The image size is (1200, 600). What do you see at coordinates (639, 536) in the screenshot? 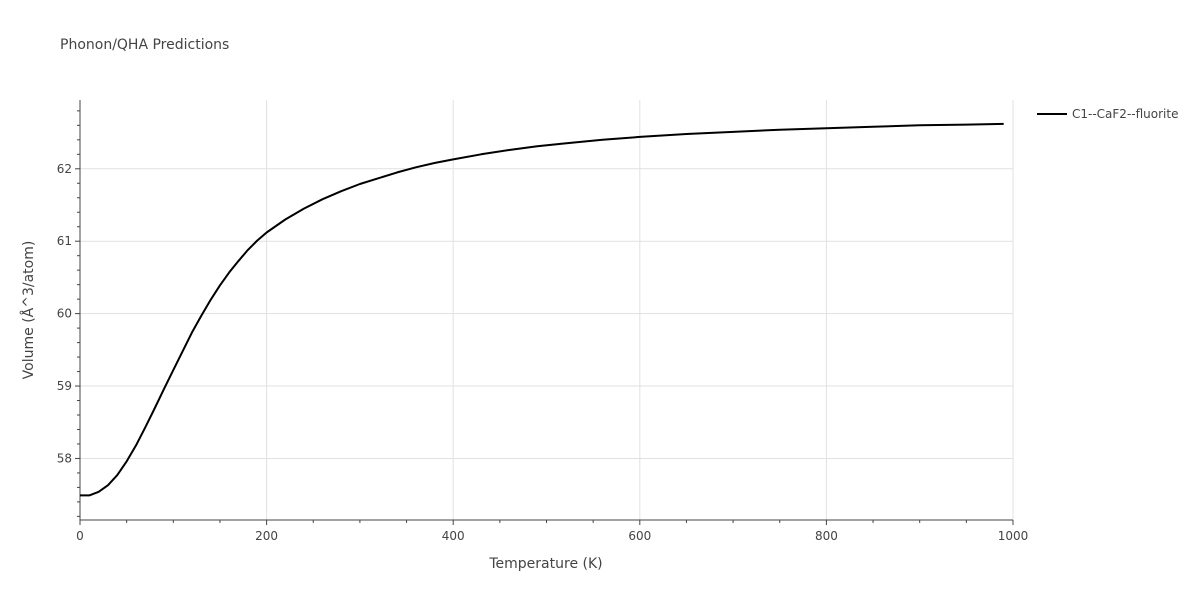
I see `x-tick-label: 600` at bounding box center [639, 536].